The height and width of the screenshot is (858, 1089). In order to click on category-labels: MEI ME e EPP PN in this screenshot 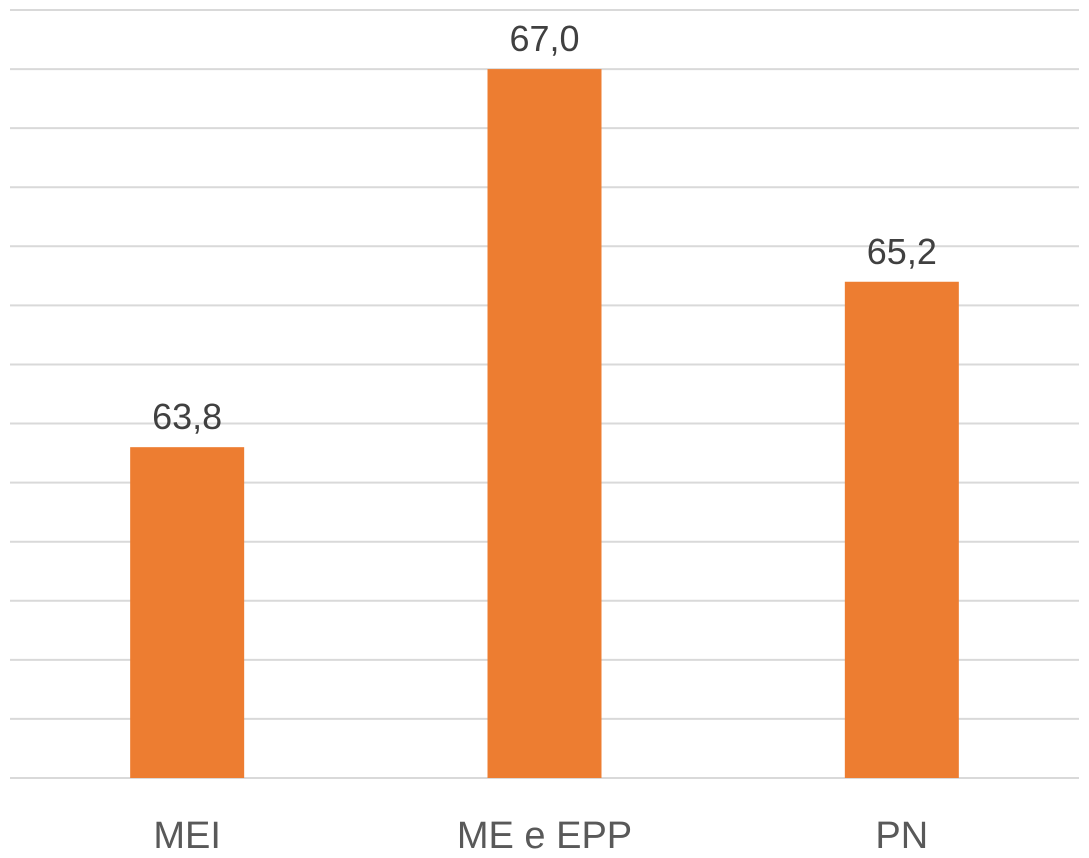, I will do `click(540, 836)`.